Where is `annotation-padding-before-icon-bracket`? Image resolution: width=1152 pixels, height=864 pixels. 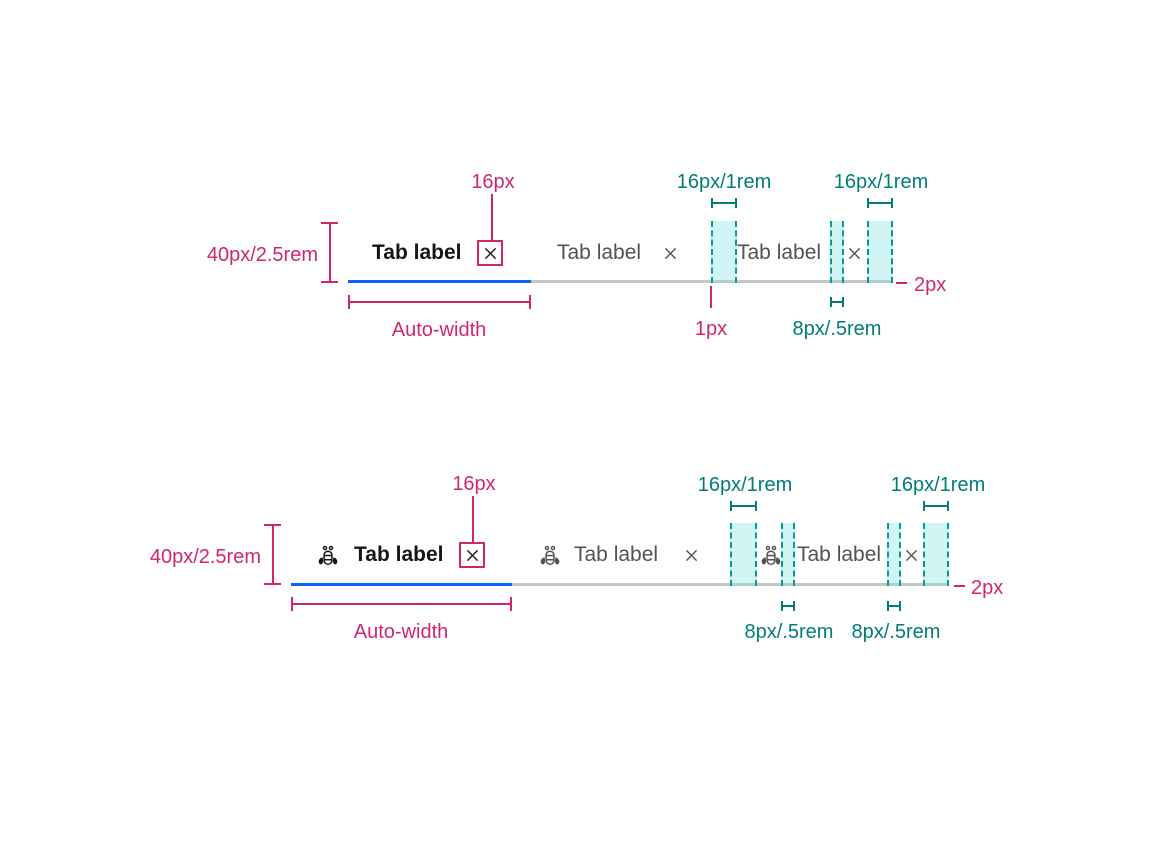 annotation-padding-before-icon-bracket is located at coordinates (743, 506).